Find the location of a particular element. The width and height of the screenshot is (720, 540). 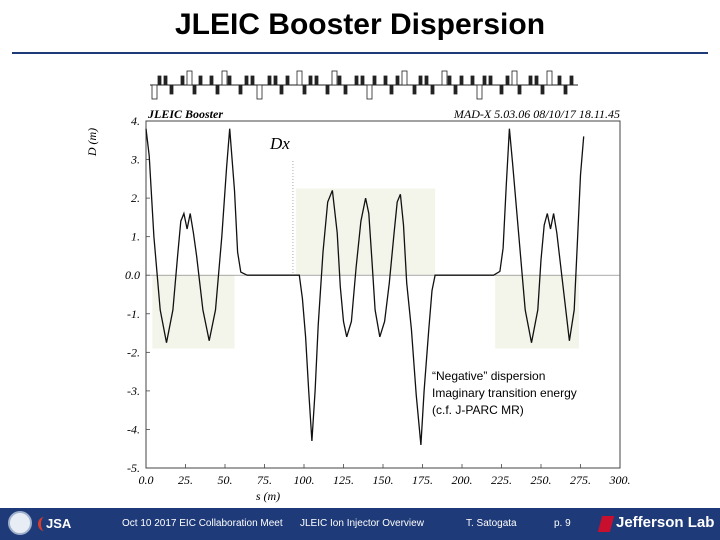

footer-talk-title: JLEIC Ion Injector Overview is located at coordinates (362, 523).